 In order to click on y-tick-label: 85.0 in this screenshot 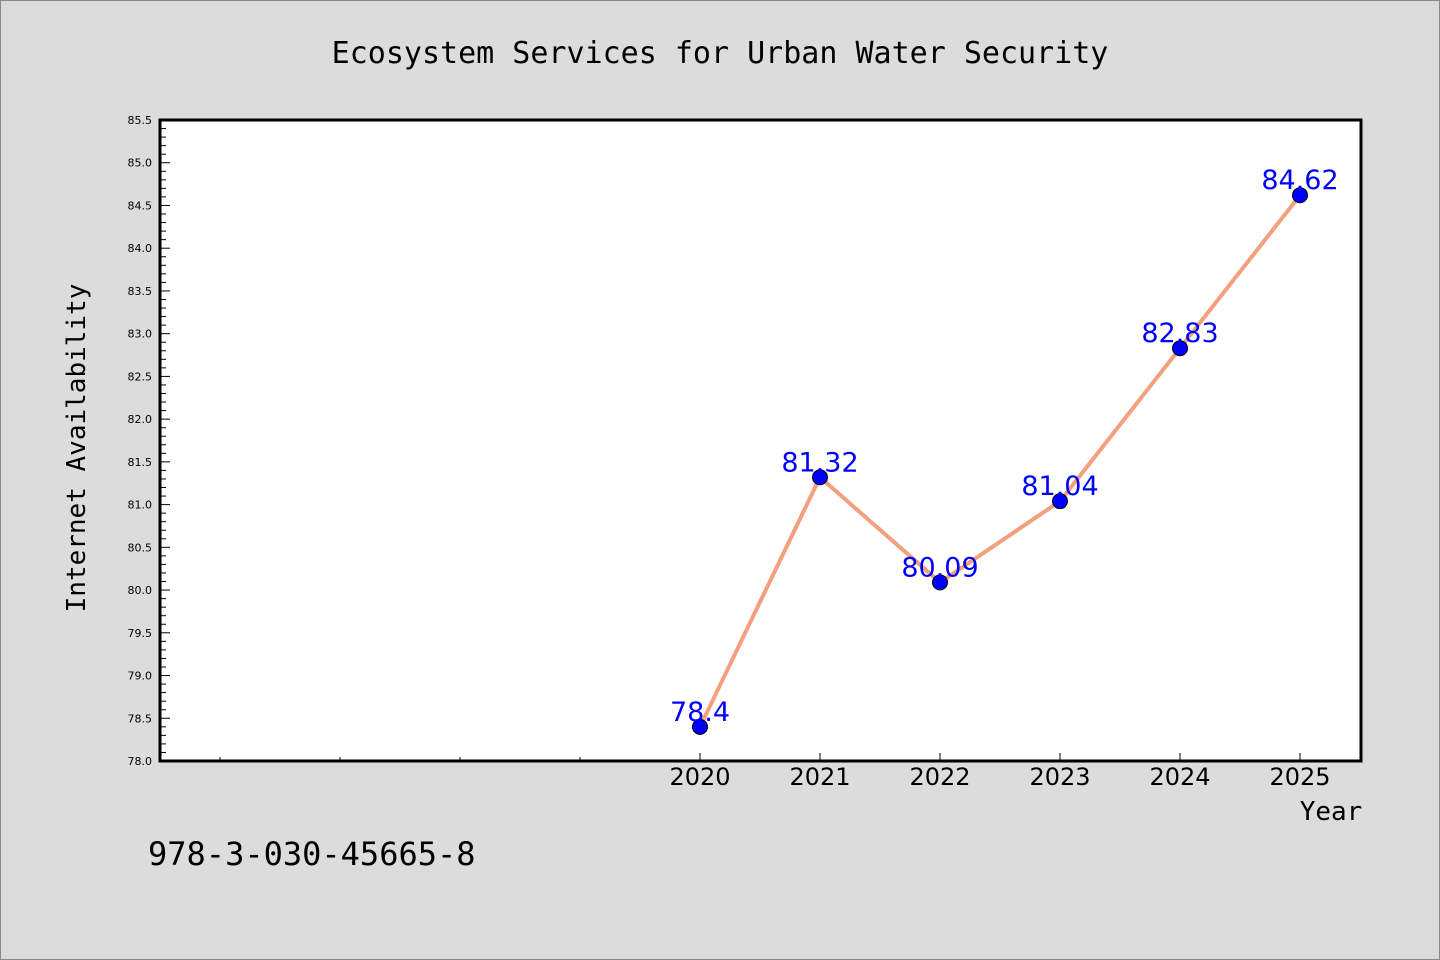, I will do `click(140, 163)`.